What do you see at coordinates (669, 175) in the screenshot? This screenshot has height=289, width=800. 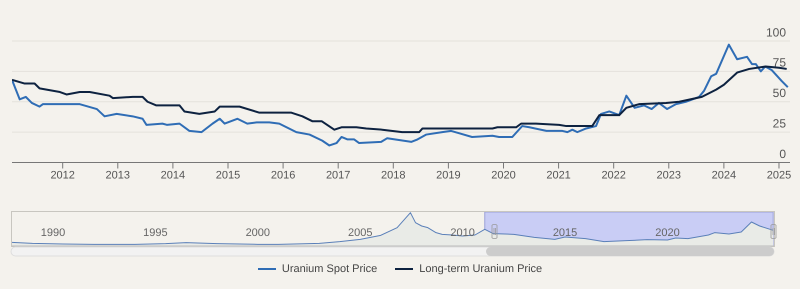 I see `x-tick-label: 2023` at bounding box center [669, 175].